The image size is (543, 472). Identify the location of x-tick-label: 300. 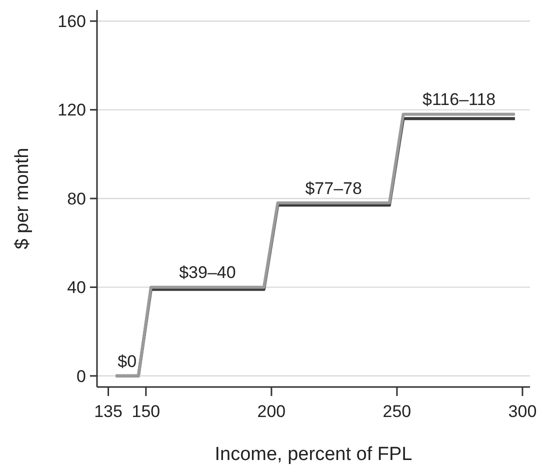
(522, 411).